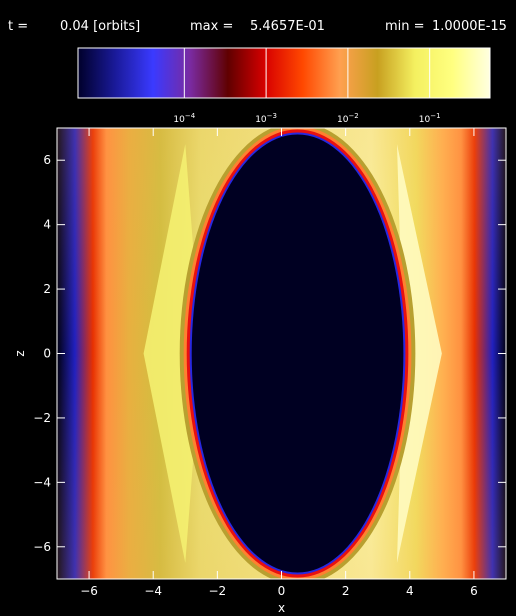  What do you see at coordinates (281, 608) in the screenshot?
I see `x-axis-label: x` at bounding box center [281, 608].